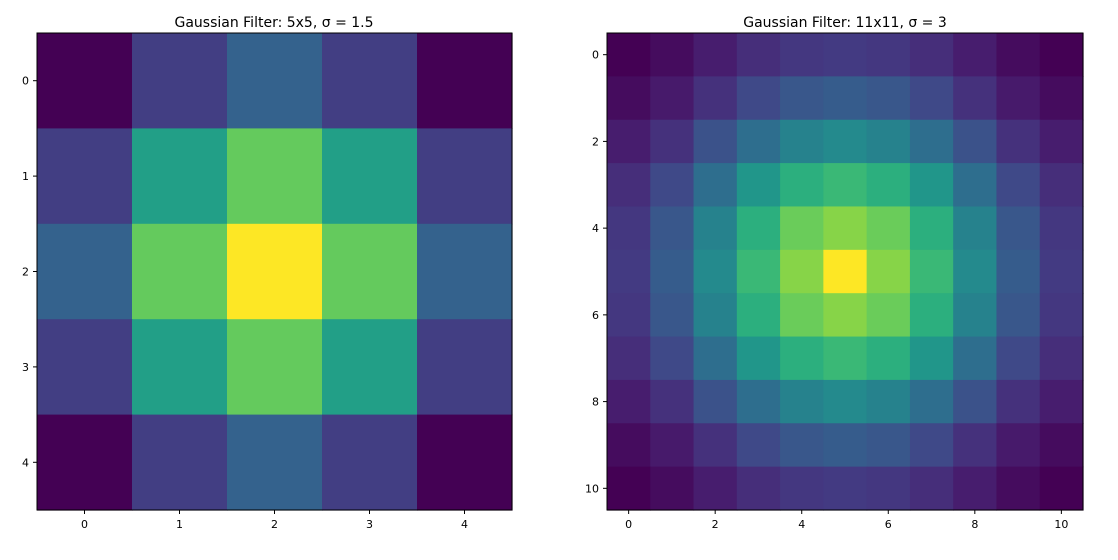 This screenshot has height=560, width=1118. What do you see at coordinates (273, 23) in the screenshot?
I see `chart-title-5x5: Gaussian Filter: 5x5, σ = 1.5` at bounding box center [273, 23].